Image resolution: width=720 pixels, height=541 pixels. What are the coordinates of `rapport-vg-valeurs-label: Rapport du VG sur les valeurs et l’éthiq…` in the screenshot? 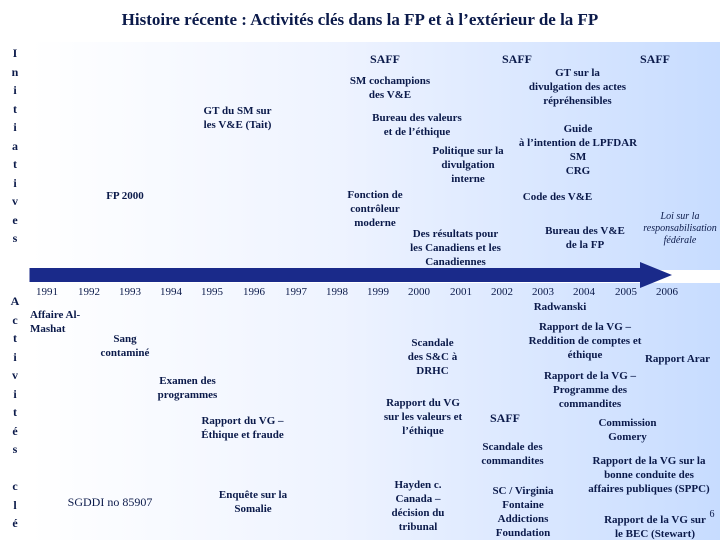 It's located at (423, 417).